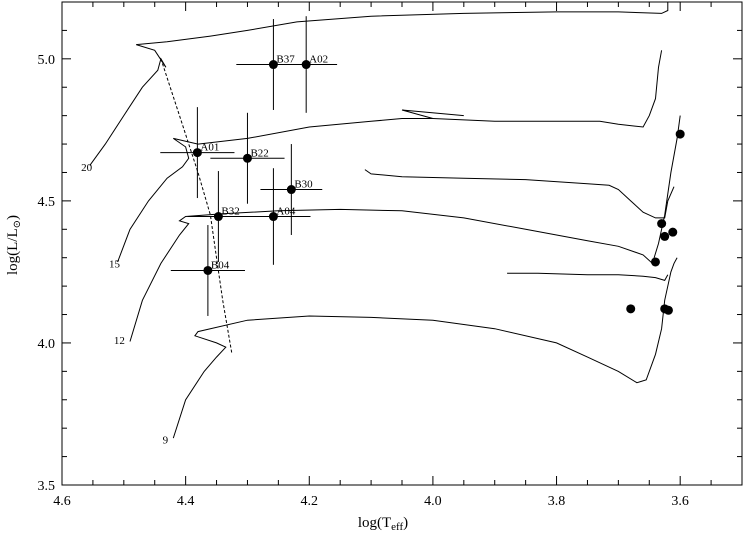  I want to click on x-tick-label: 4.0, so click(433, 501).